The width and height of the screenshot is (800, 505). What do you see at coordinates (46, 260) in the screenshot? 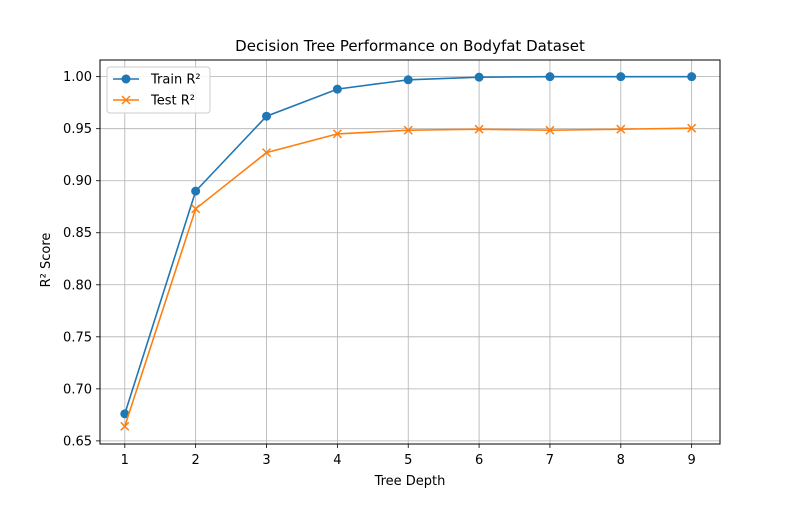
I see `y-axis-label: R² Score` at bounding box center [46, 260].